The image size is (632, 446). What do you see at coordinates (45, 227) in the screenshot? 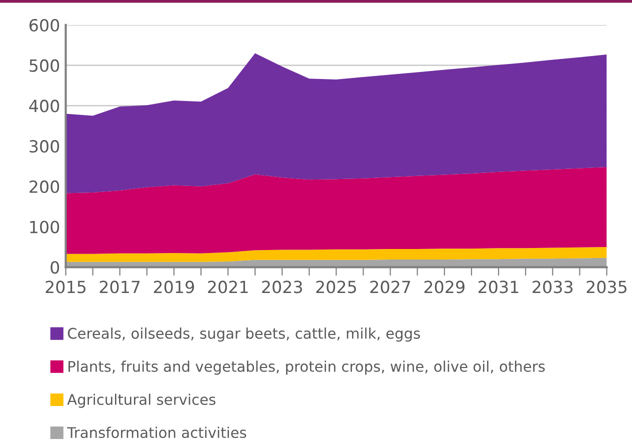
I see `y-tick-label: 100` at bounding box center [45, 227].